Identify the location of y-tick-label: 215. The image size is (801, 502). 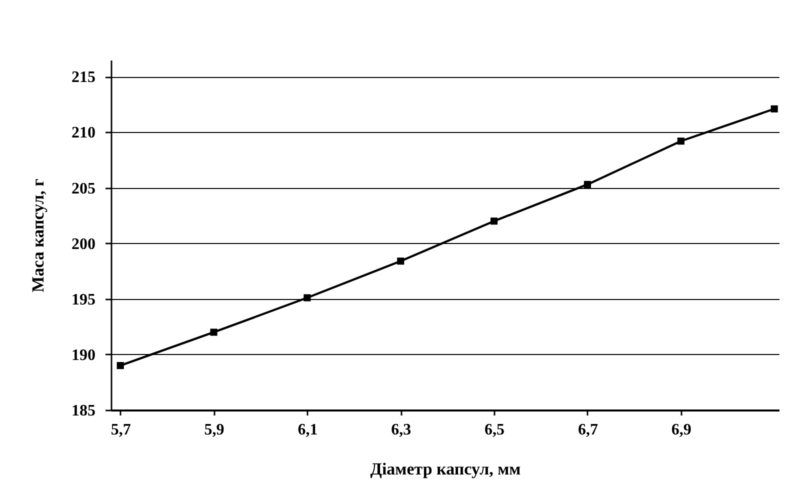
(84, 77).